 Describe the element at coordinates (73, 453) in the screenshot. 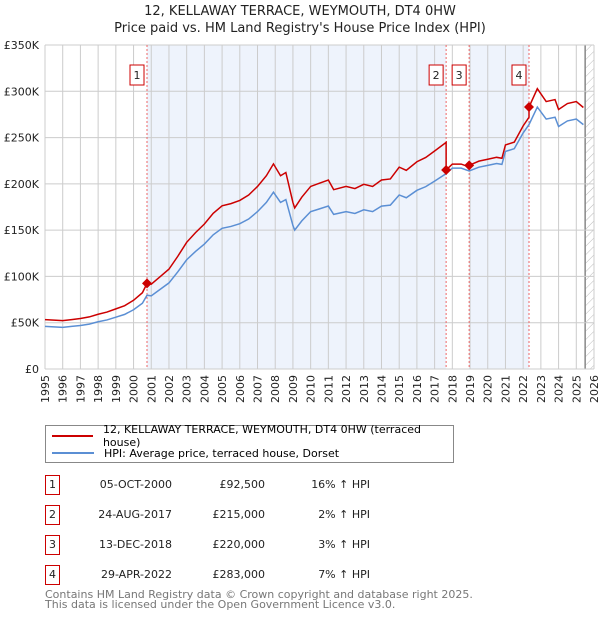

I see `legend-hpi-line` at that location.